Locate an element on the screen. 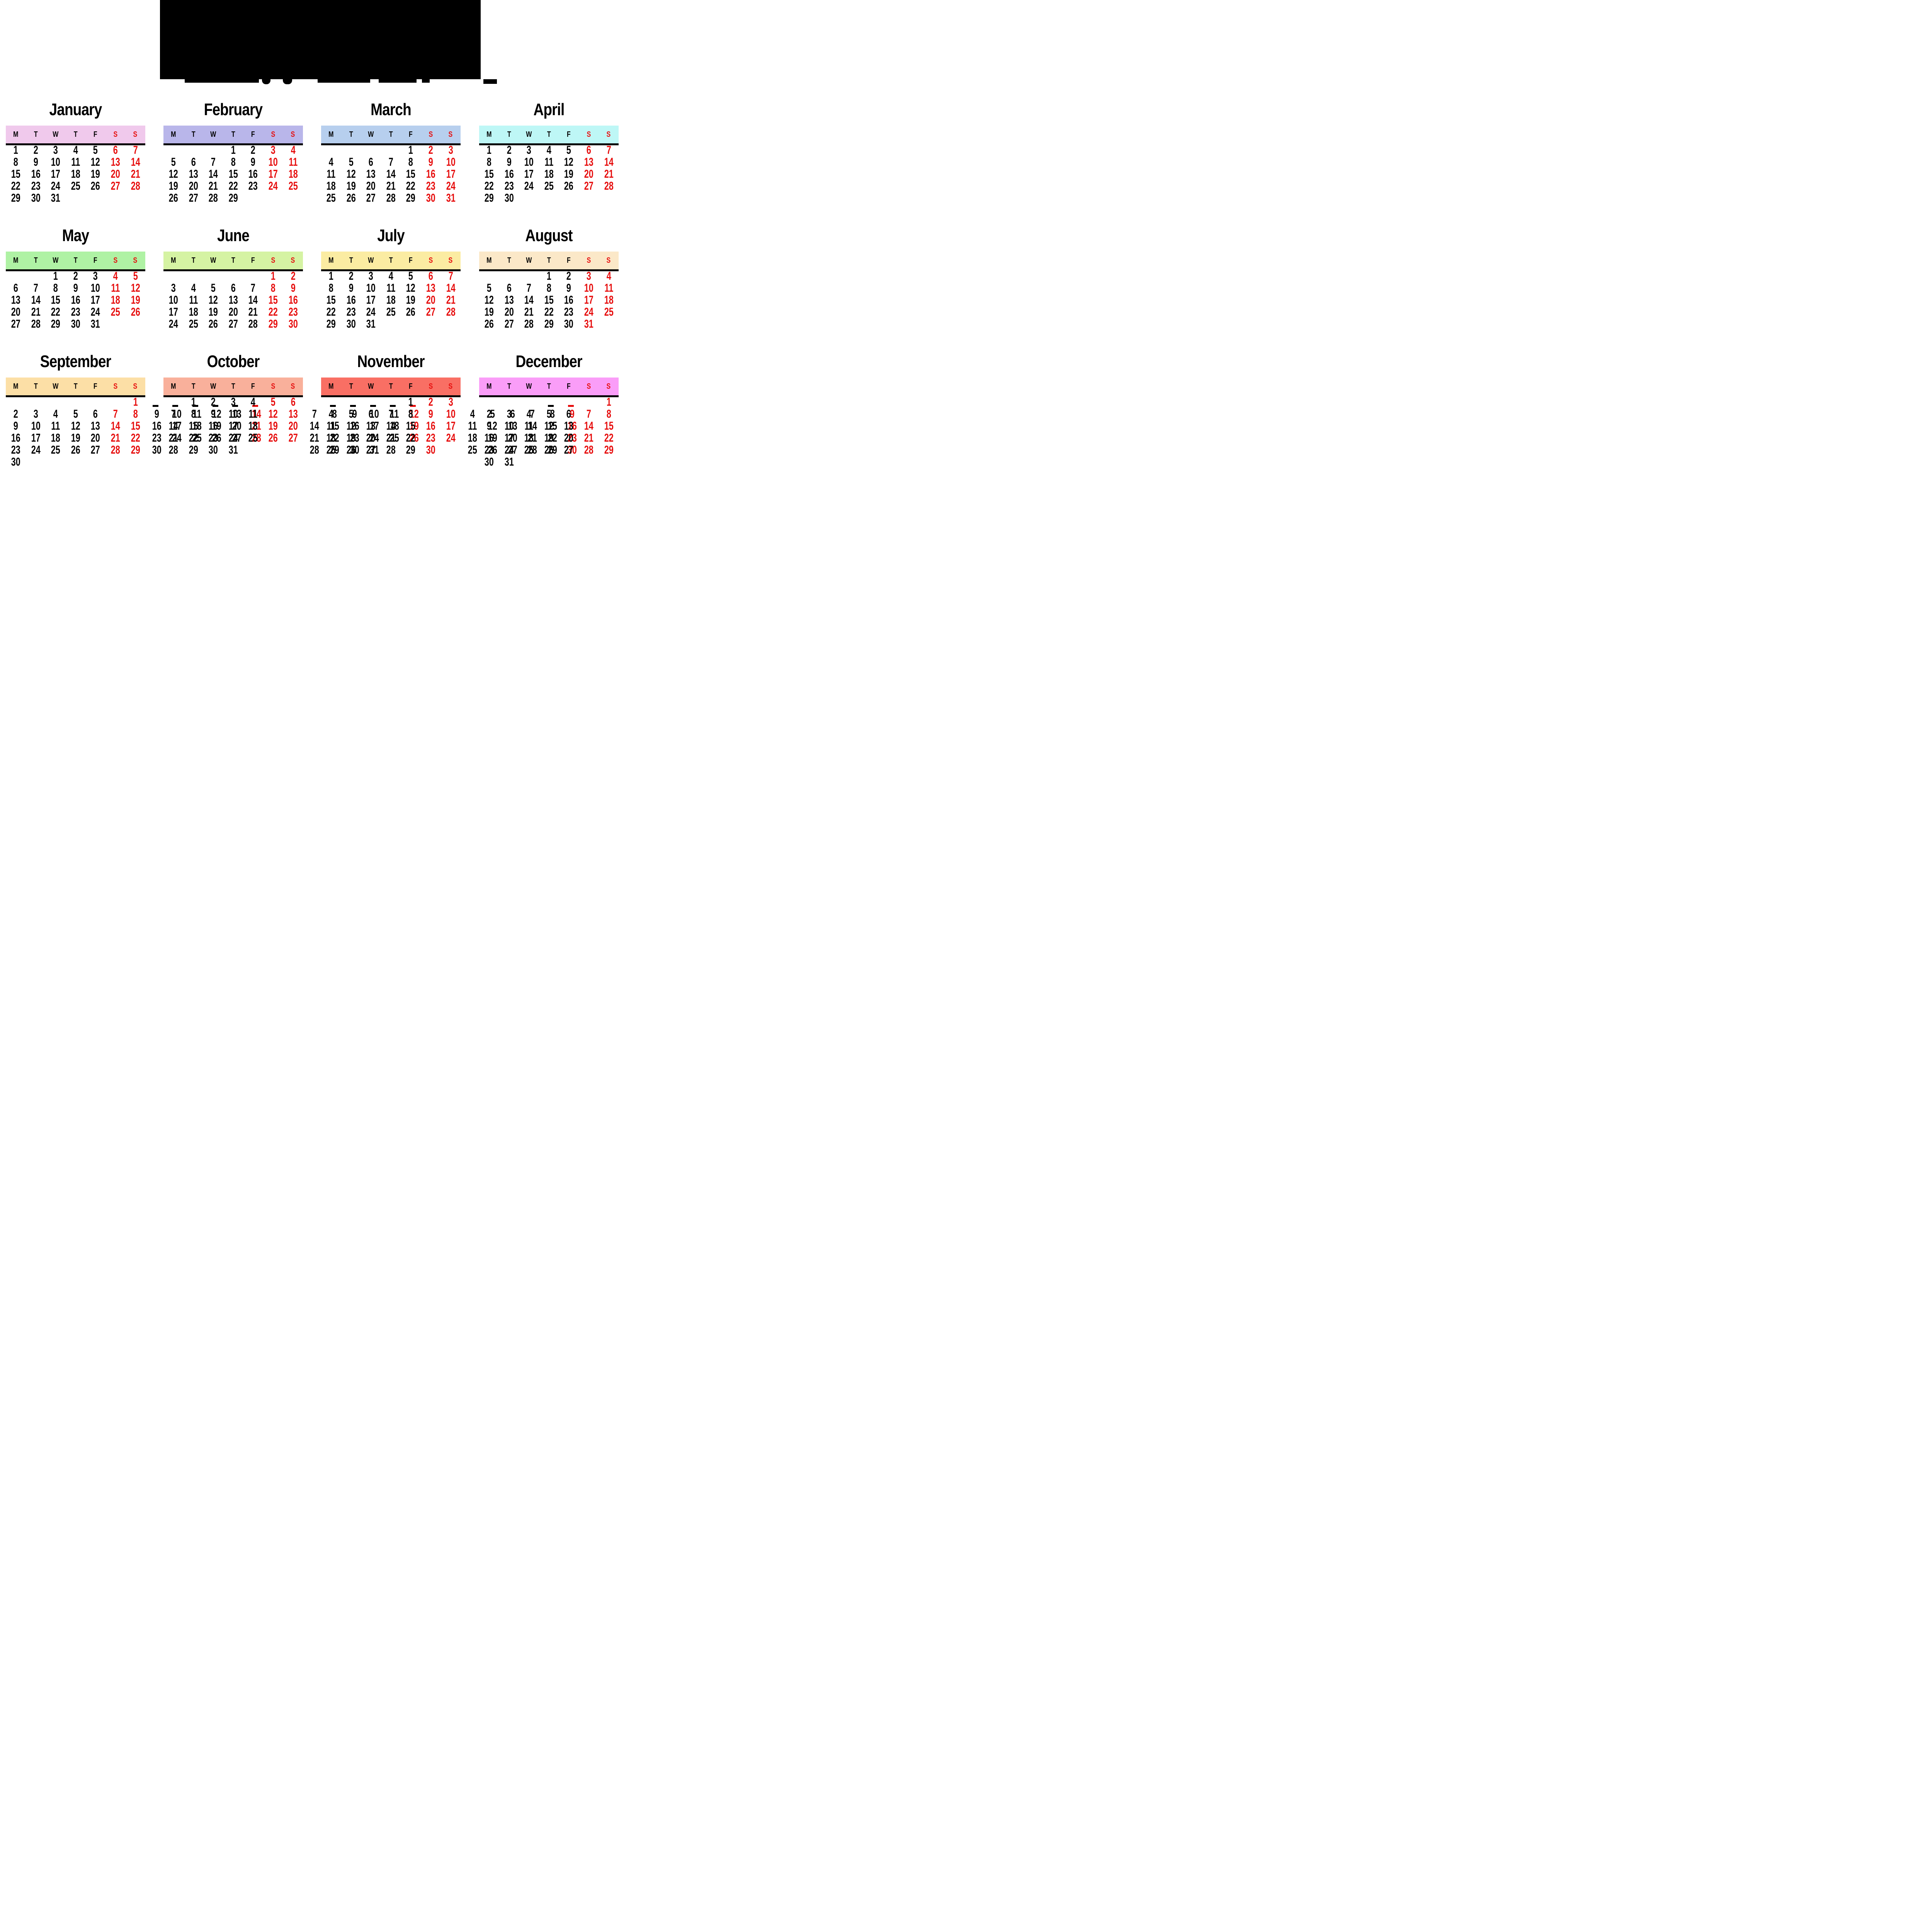  ghost-date: 14 is located at coordinates (315, 426).